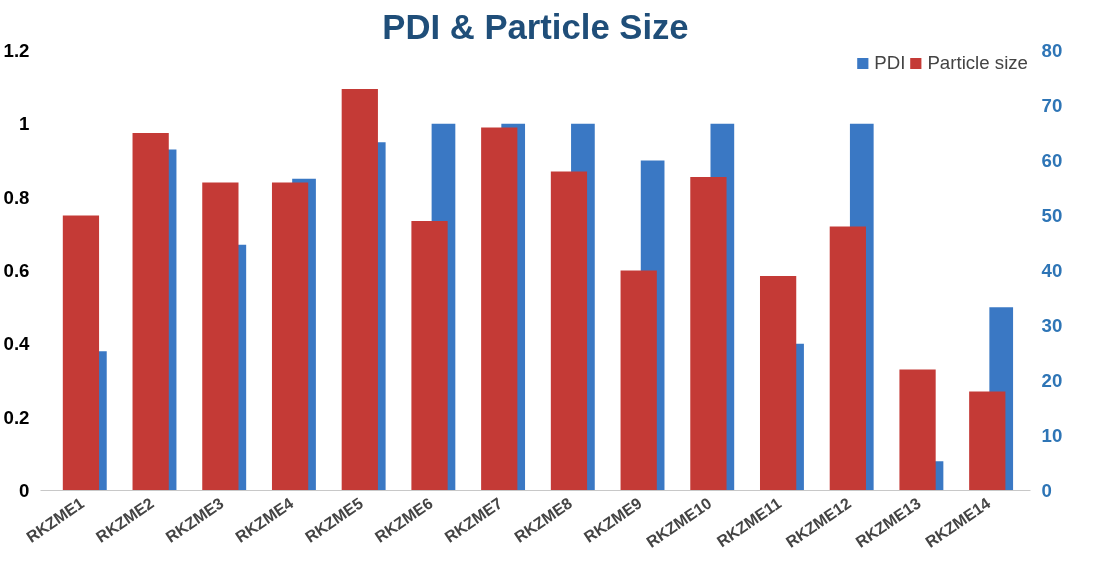  Describe the element at coordinates (1052, 270) in the screenshot. I see `y2-tick-label: 40` at that location.